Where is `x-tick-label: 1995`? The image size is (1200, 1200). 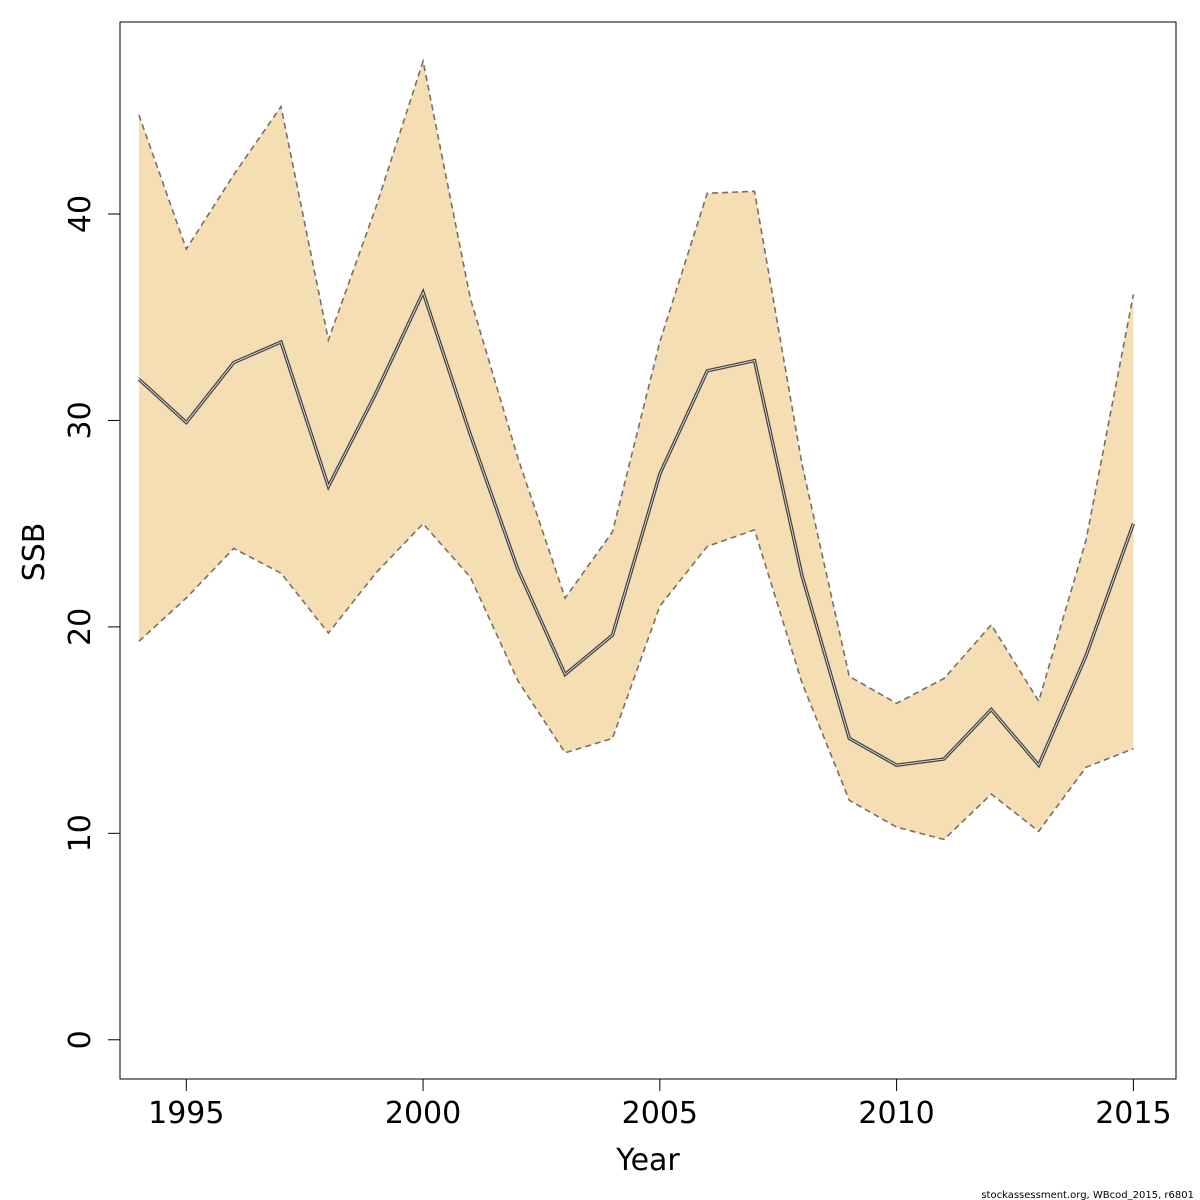
x-tick-label: 1995 is located at coordinates (186, 1113).